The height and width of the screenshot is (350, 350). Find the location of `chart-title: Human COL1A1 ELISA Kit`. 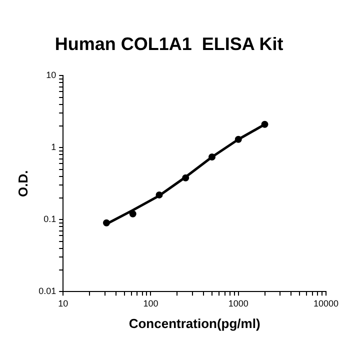

chart-title: Human COL1A1 ELISA Kit is located at coordinates (169, 44).